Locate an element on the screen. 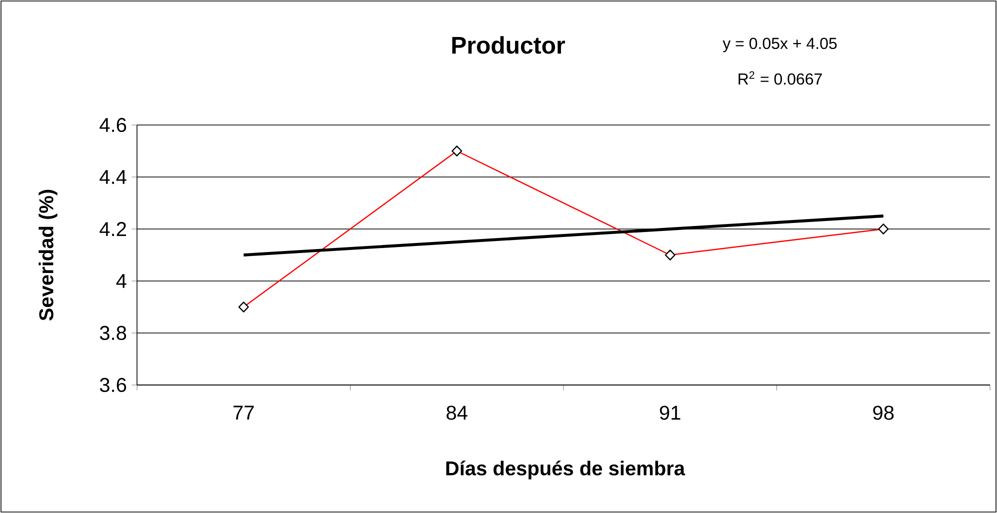 The height and width of the screenshot is (513, 997). y-tick-label: 4.6 is located at coordinates (113, 125).